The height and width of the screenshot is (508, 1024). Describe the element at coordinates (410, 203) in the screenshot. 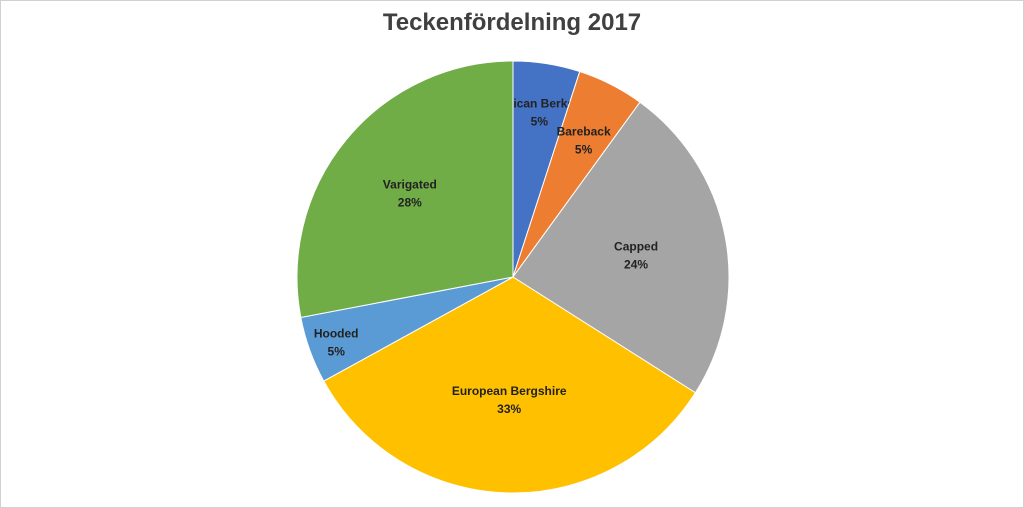

I see `data-label-percent: 28%` at that location.